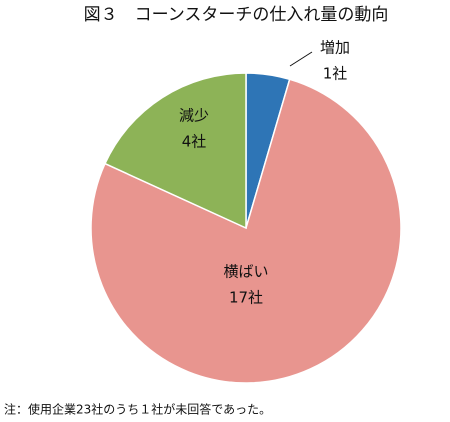 Image resolution: width=450 pixels, height=422 pixels. I want to click on chart-title: 図３ コーンスターチの仕入れ量の動向, so click(236, 15).